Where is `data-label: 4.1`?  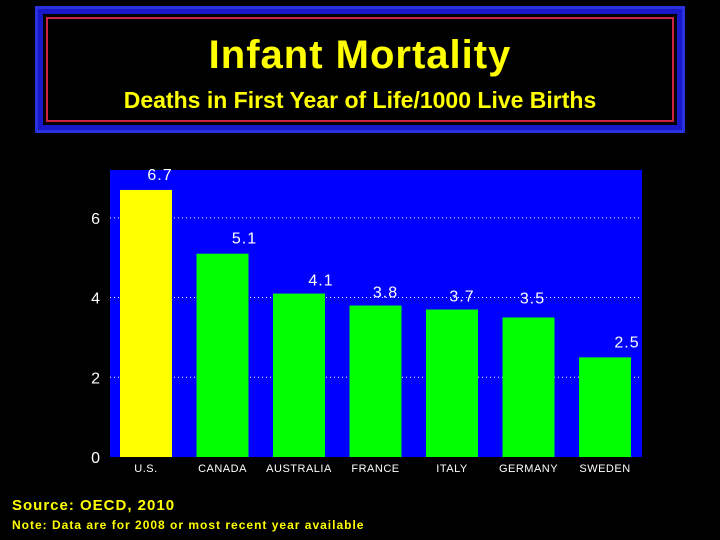 data-label: 4.1 is located at coordinates (320, 281).